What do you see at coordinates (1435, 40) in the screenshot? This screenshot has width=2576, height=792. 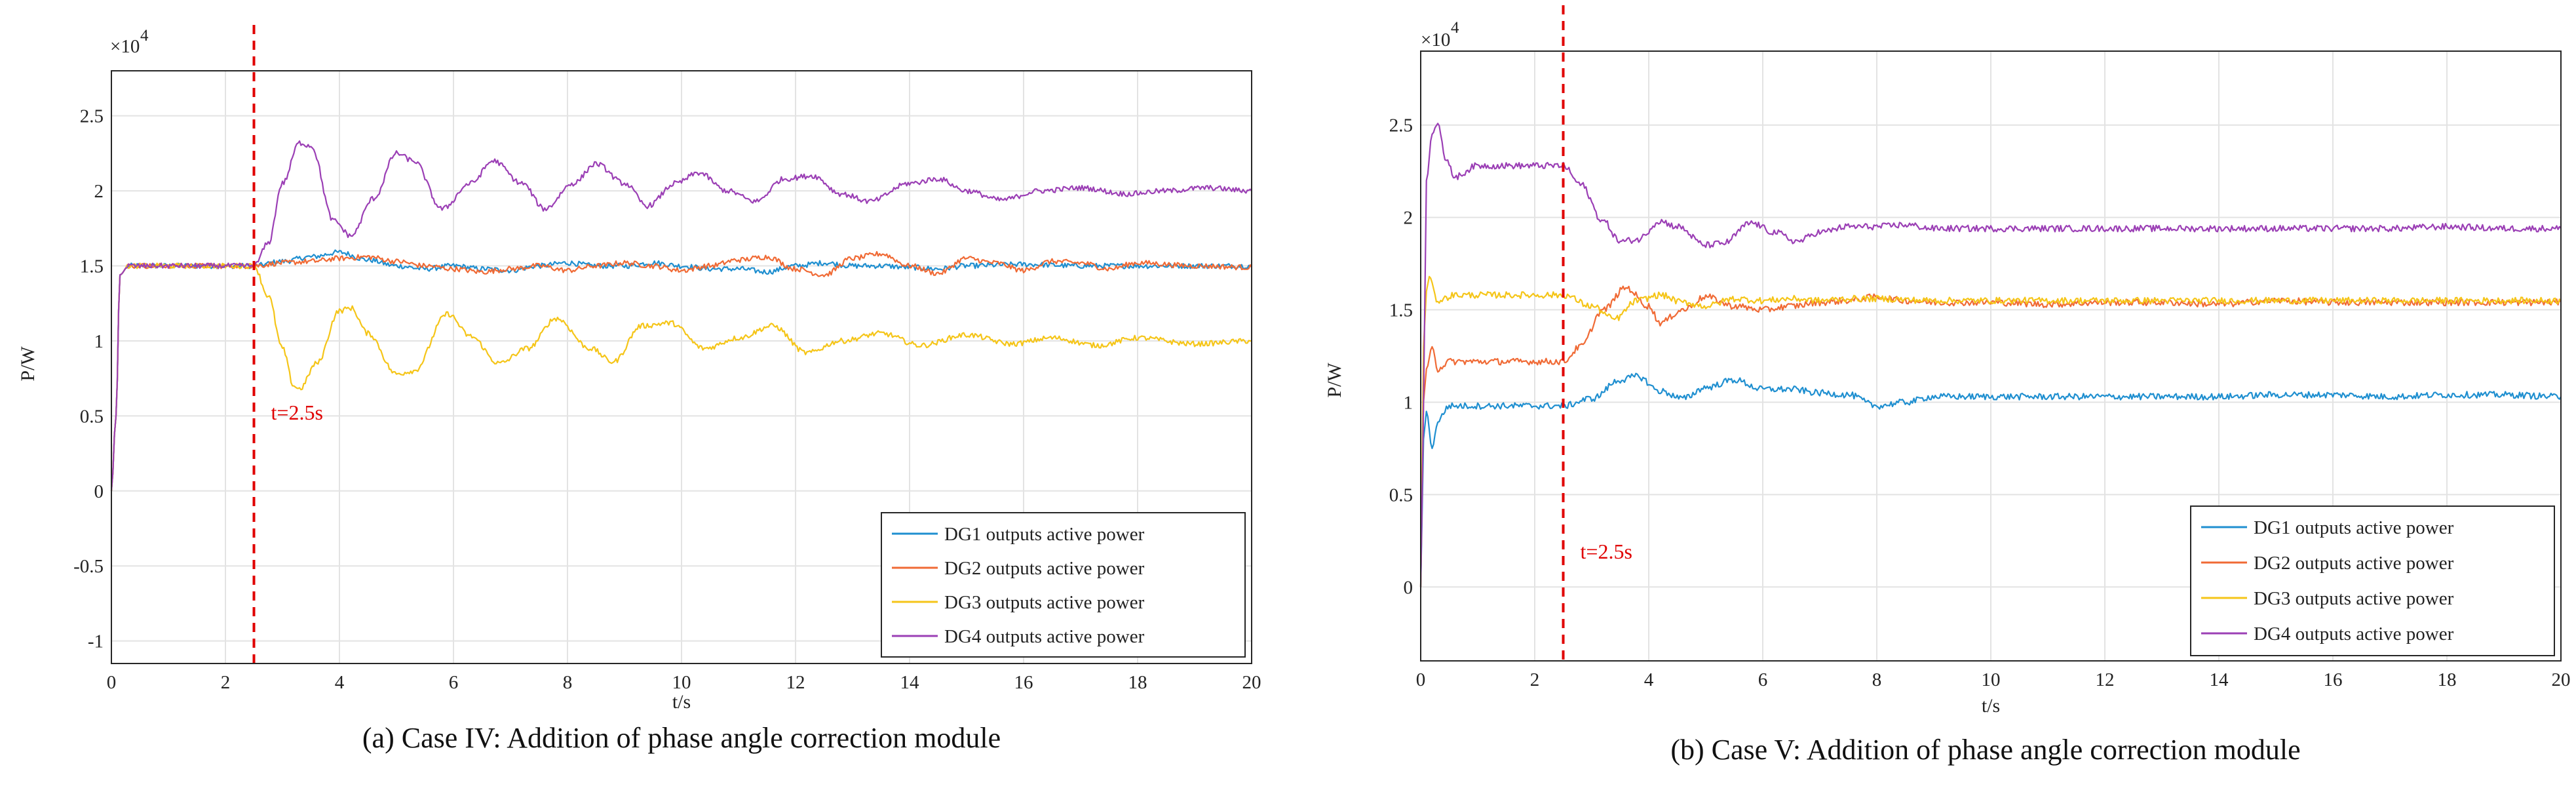 I see `y-exponent-base-b: ×10` at bounding box center [1435, 40].